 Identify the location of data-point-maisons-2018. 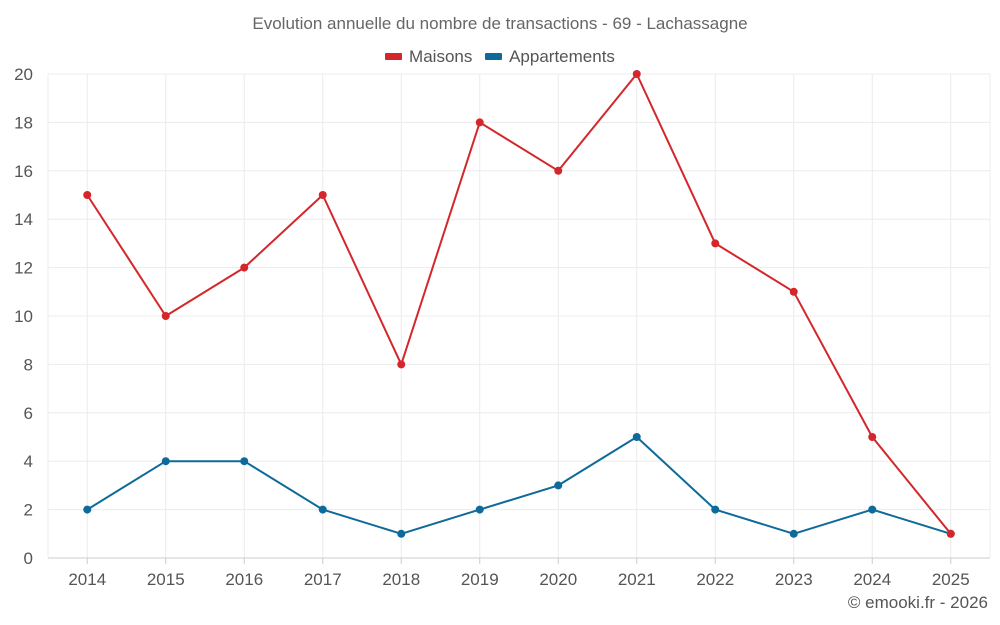
(401, 364).